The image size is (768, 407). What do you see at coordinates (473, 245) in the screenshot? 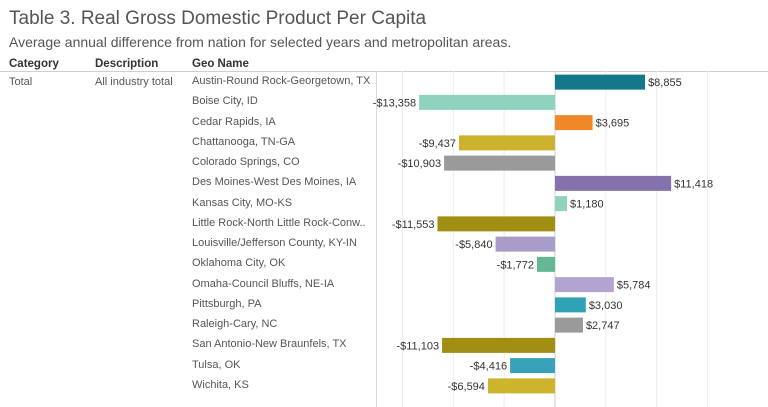
I see `bar-value-label: -$5,840` at bounding box center [473, 245].